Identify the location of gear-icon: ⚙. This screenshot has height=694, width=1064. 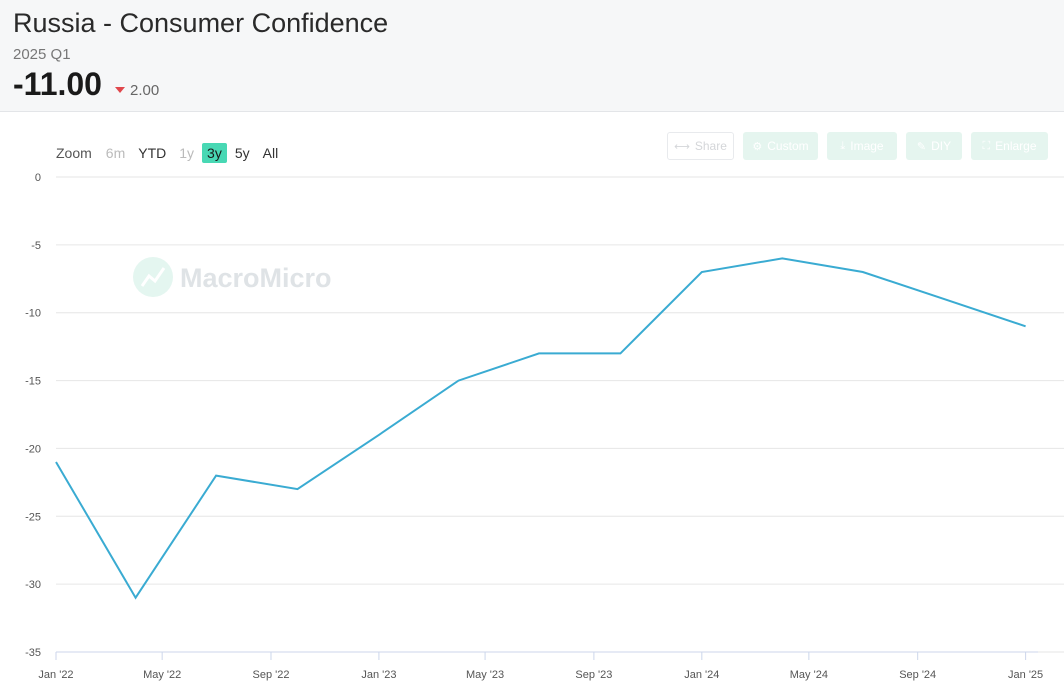
(757, 146).